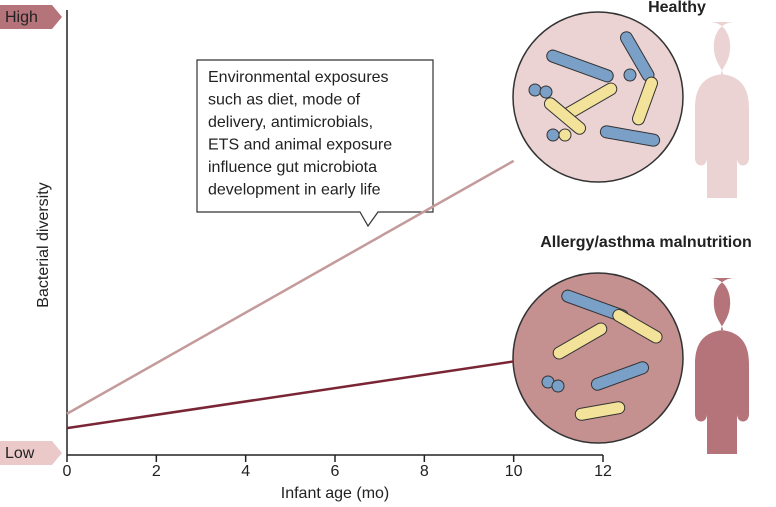  I want to click on x-tick-label: 4, so click(245, 471).